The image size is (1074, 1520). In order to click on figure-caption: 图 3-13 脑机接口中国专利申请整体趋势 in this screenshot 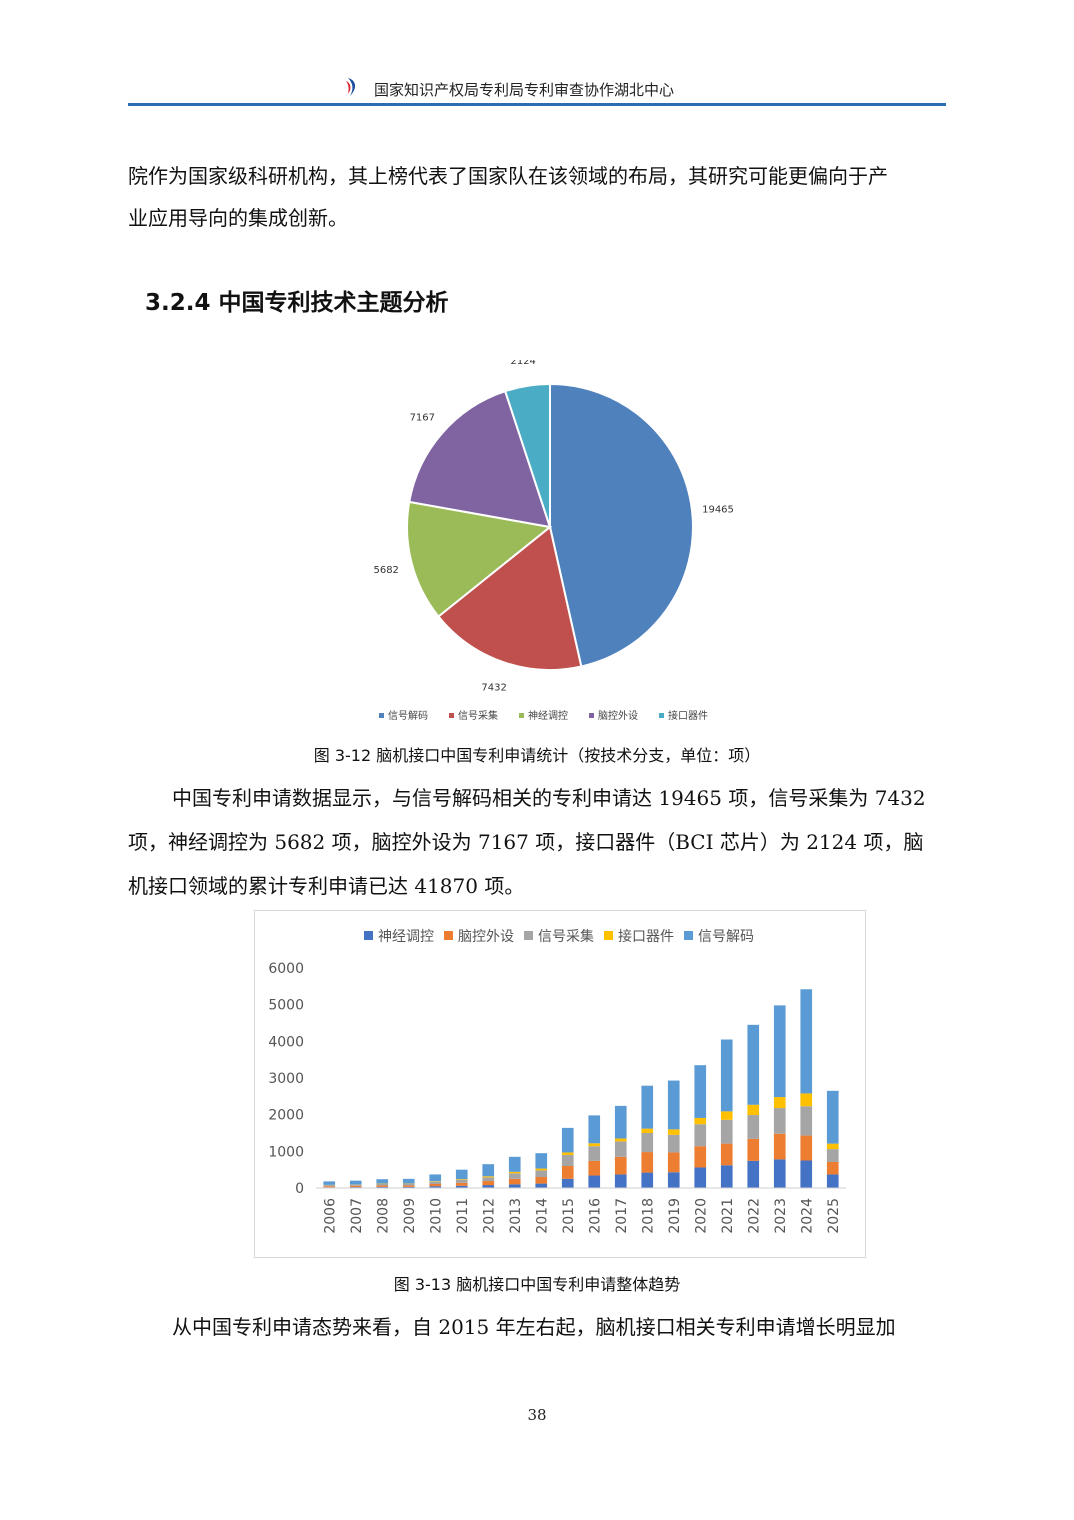, I will do `click(537, 1283)`.